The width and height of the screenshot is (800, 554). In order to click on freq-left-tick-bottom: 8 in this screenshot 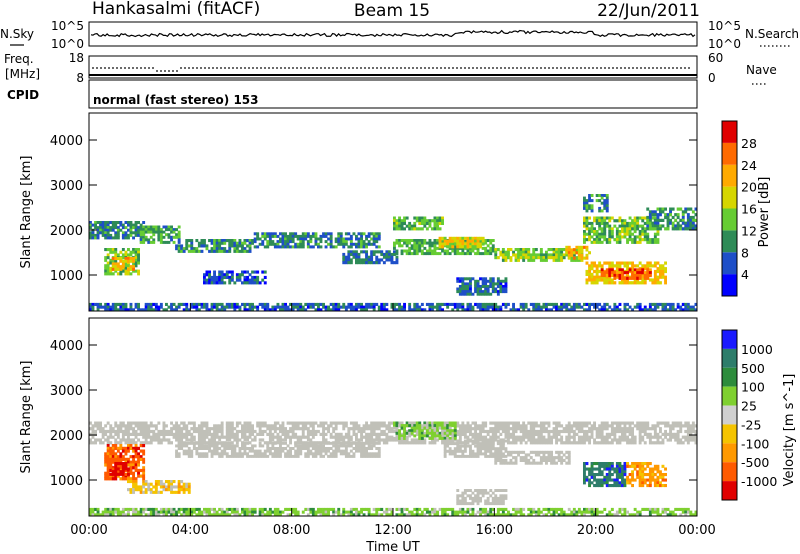, I will do `click(80, 78)`.